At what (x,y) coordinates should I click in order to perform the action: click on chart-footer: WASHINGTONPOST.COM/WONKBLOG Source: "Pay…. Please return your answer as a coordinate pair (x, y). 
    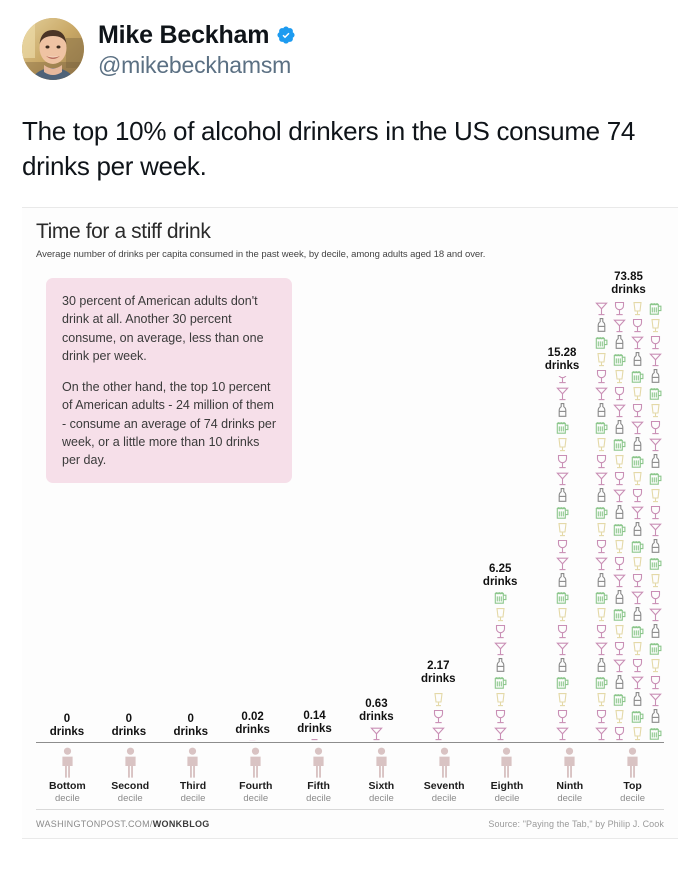
    Looking at the image, I should click on (350, 823).